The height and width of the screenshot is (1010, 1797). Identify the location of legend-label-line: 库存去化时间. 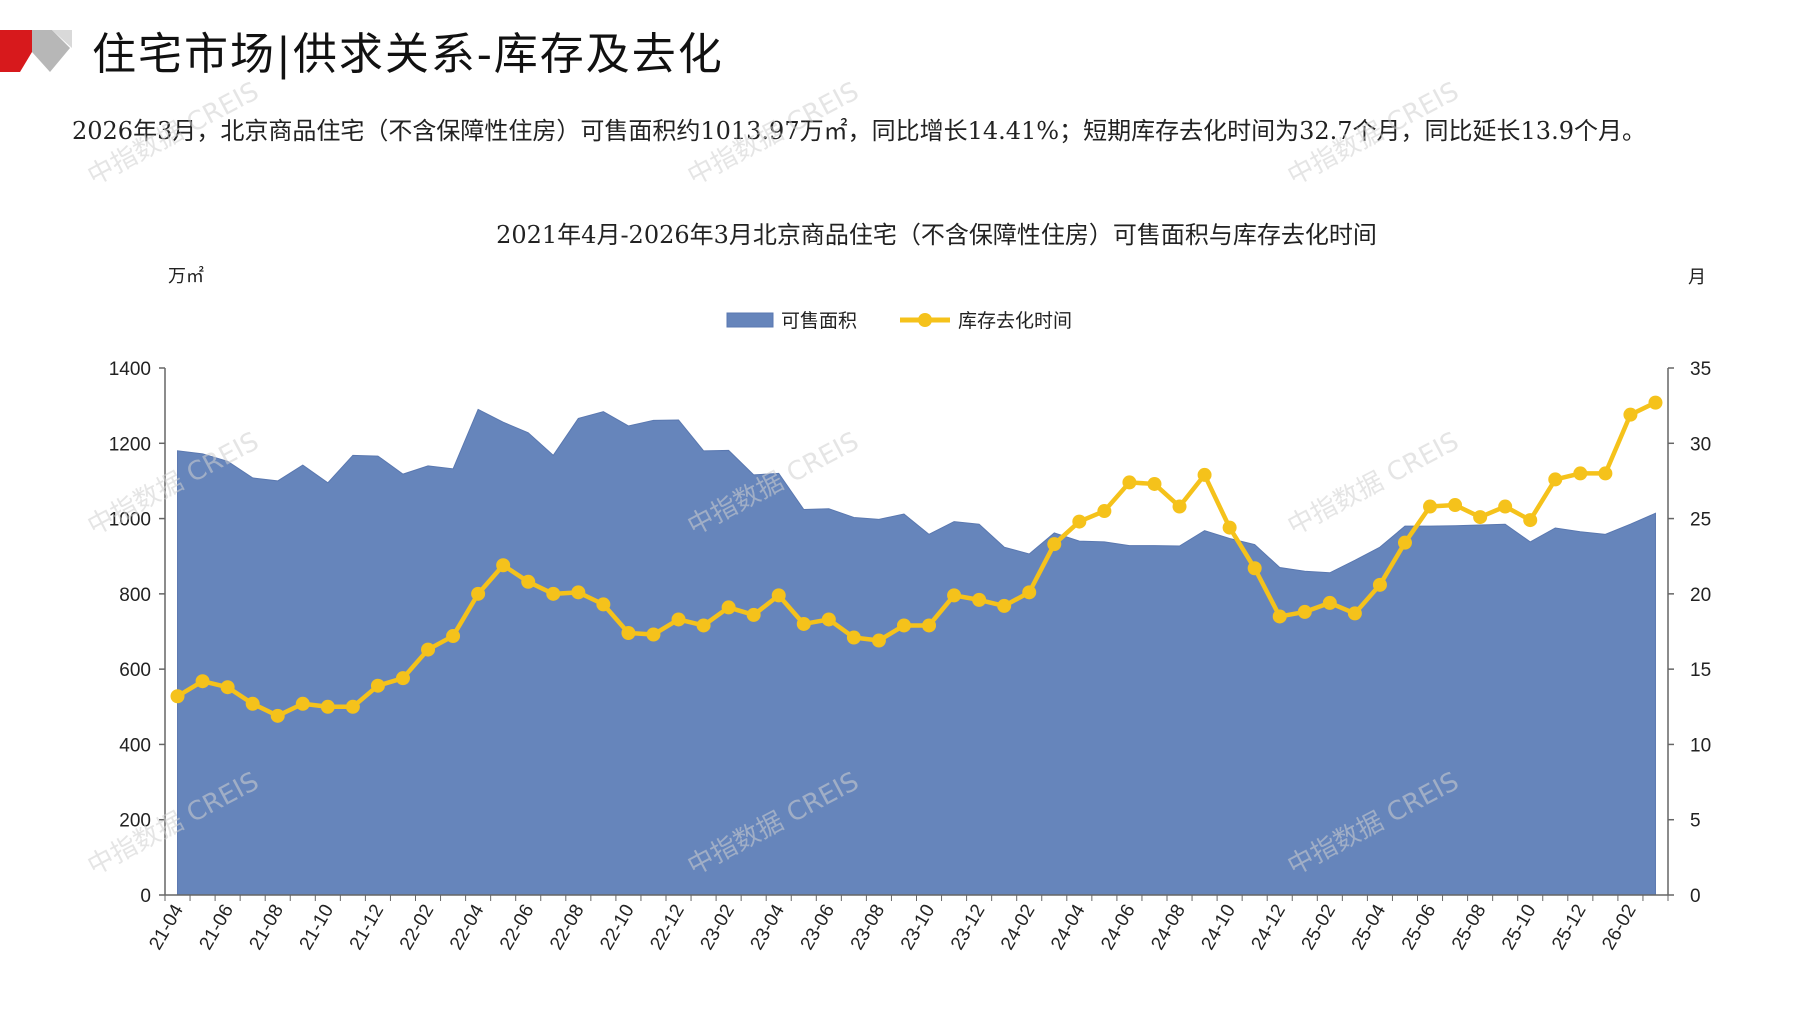
(1015, 321).